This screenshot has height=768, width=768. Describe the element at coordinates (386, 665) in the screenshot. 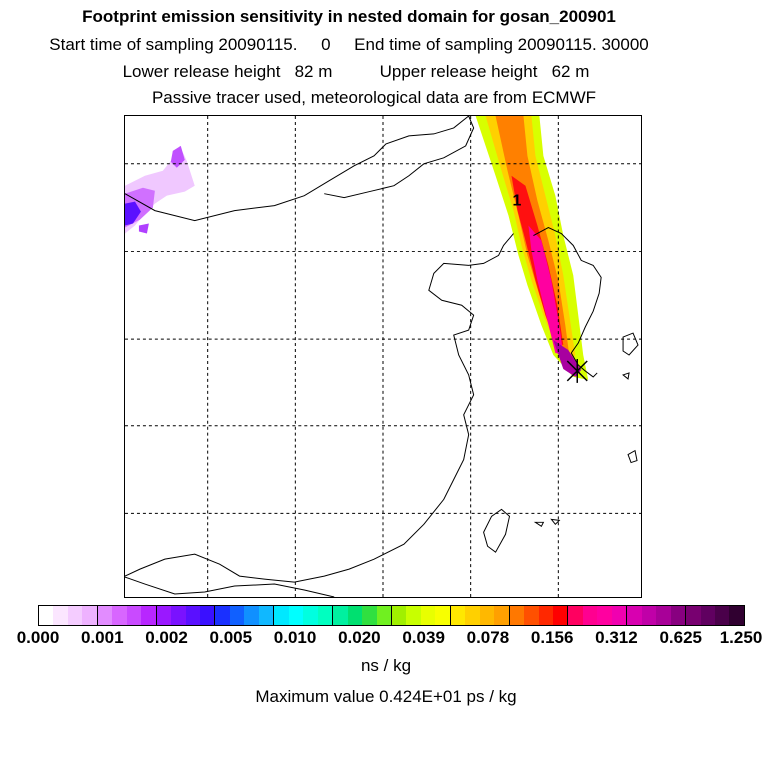

I see `colorbar-units: ns / kg` at that location.